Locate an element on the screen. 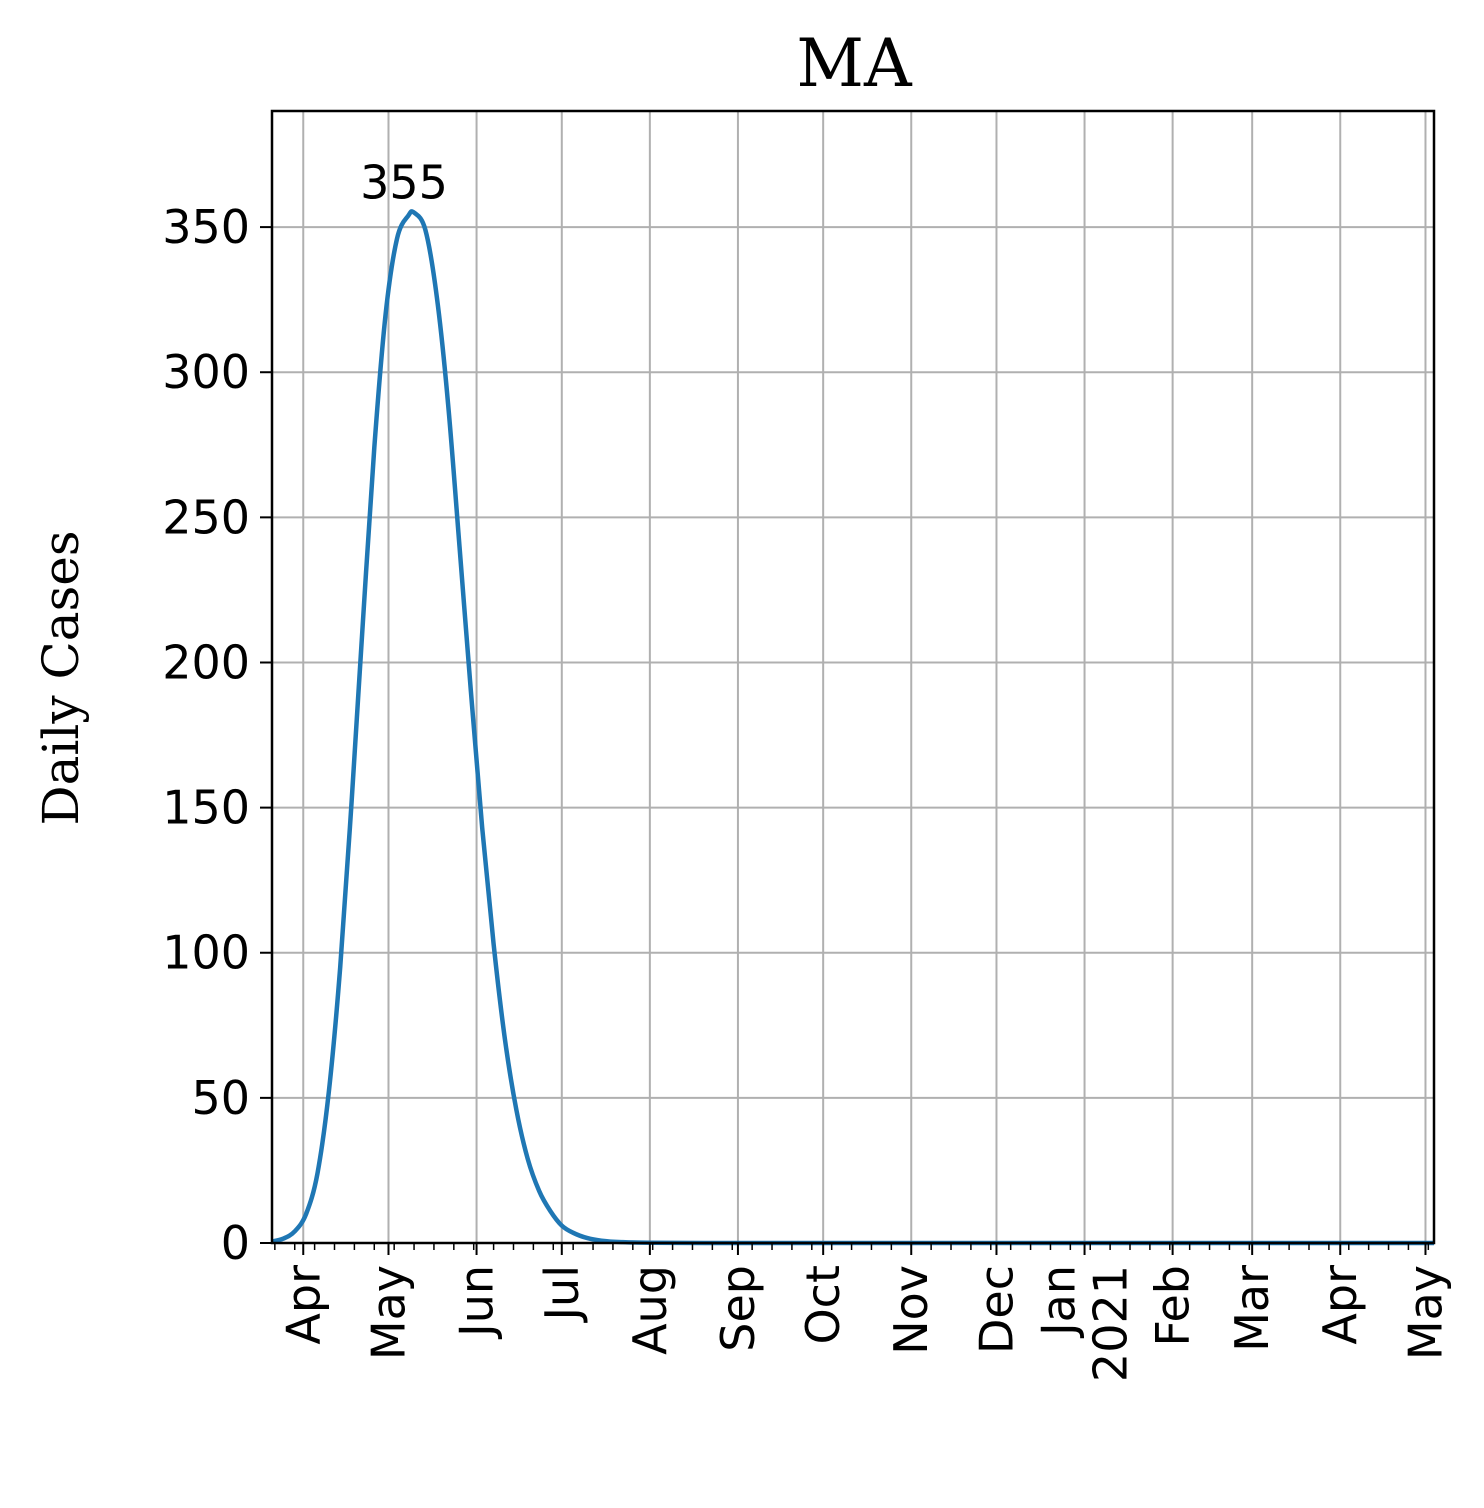  y-tick-label: 0 is located at coordinates (235, 1243).